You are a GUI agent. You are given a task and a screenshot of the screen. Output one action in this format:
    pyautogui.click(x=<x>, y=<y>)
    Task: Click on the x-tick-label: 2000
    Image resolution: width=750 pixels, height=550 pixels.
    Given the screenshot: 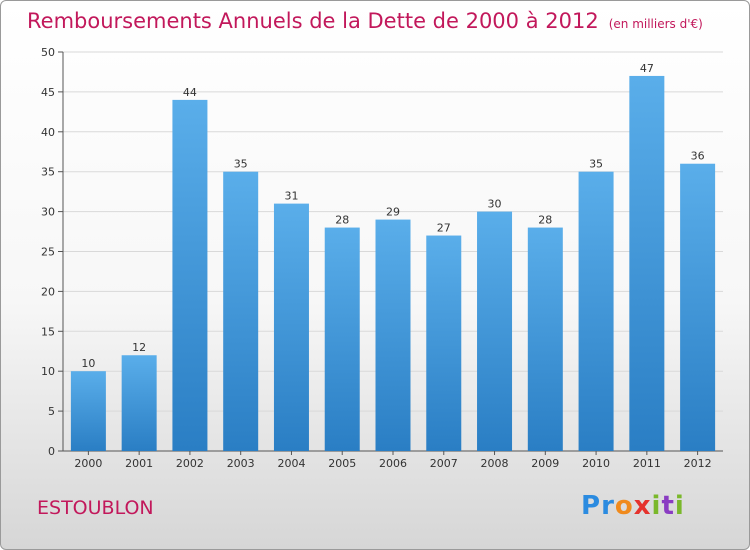 What is the action you would take?
    pyautogui.click(x=88, y=463)
    